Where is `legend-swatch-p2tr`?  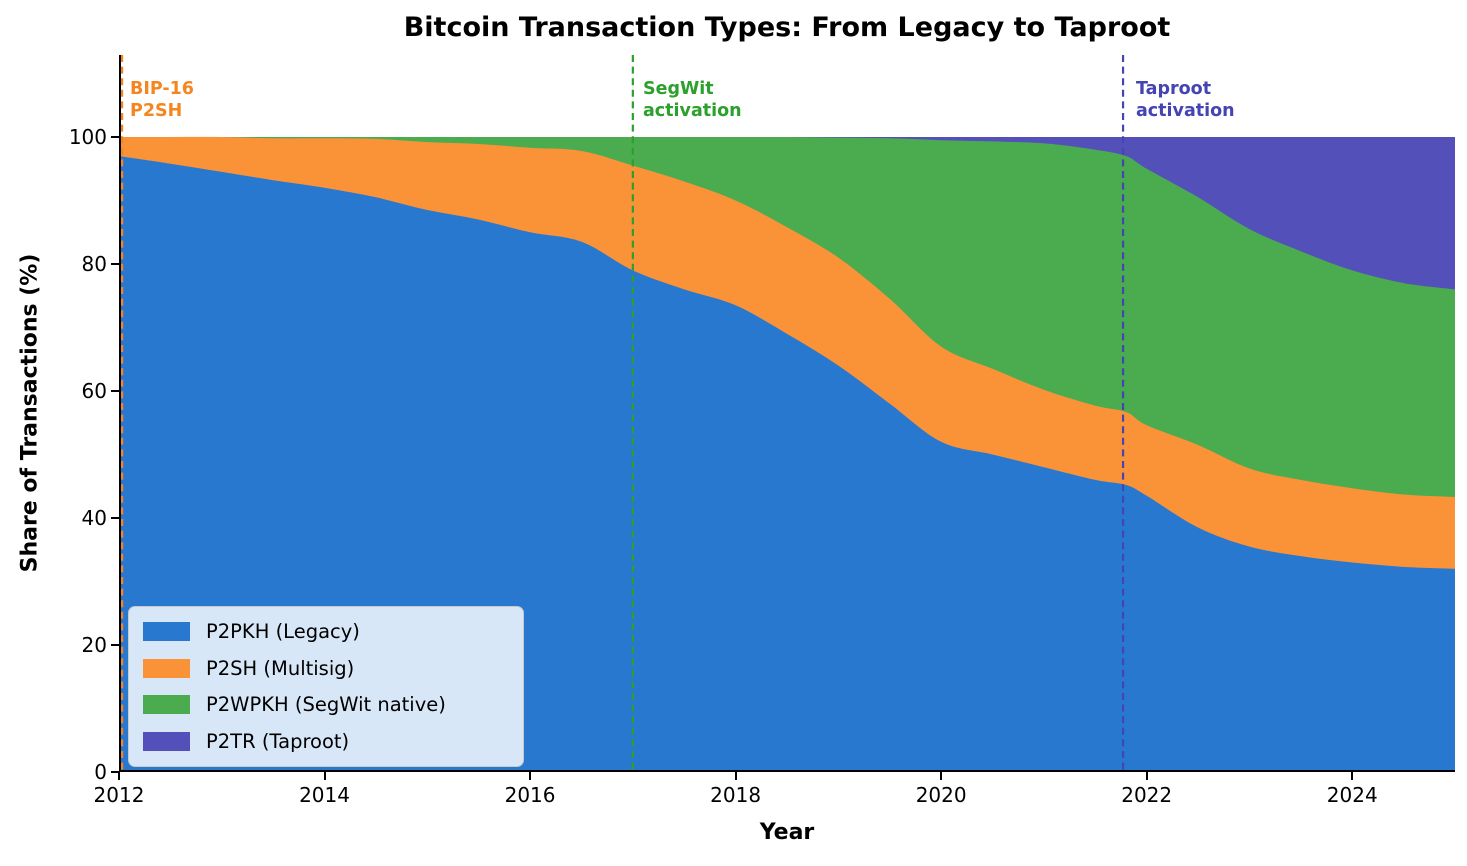 legend-swatch-p2tr is located at coordinates (166, 742).